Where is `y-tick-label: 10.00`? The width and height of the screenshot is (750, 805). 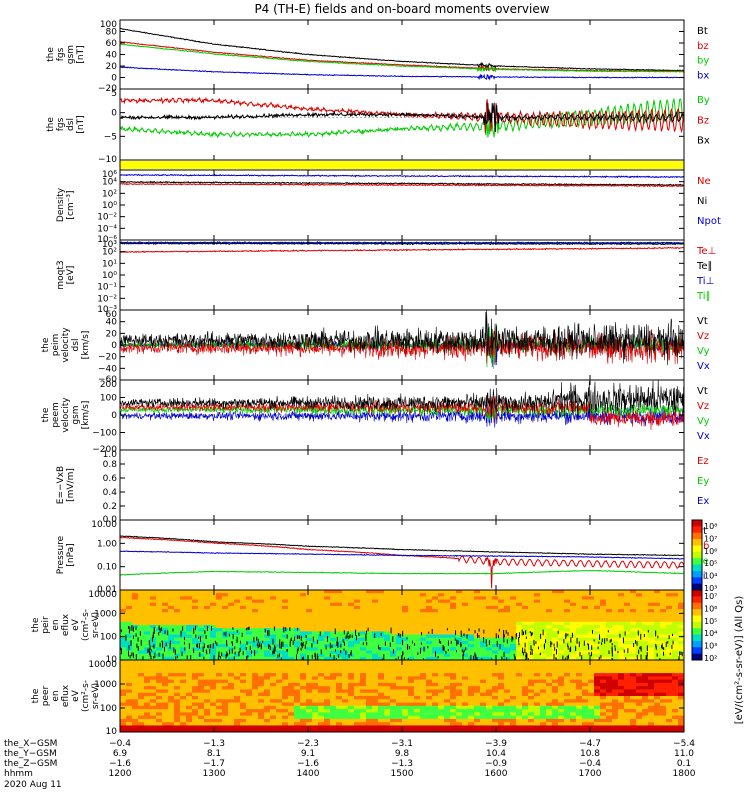
y-tick-label: 10.00 is located at coordinates (104, 525).